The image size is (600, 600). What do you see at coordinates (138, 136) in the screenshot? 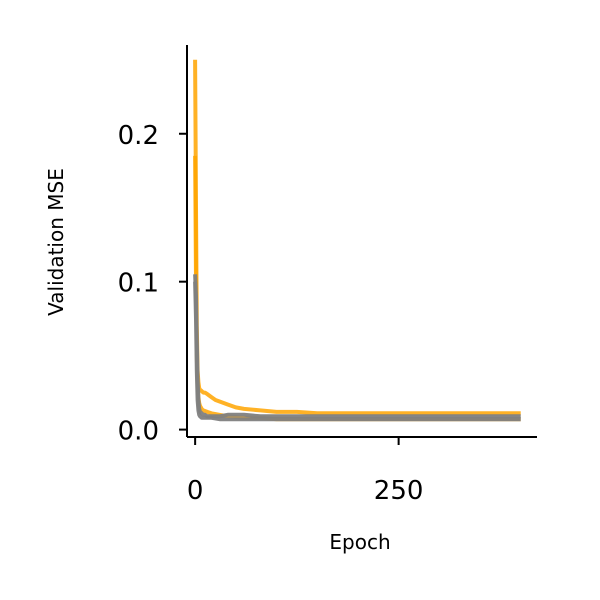
I see `y-tick-label: 0.2` at bounding box center [138, 136].